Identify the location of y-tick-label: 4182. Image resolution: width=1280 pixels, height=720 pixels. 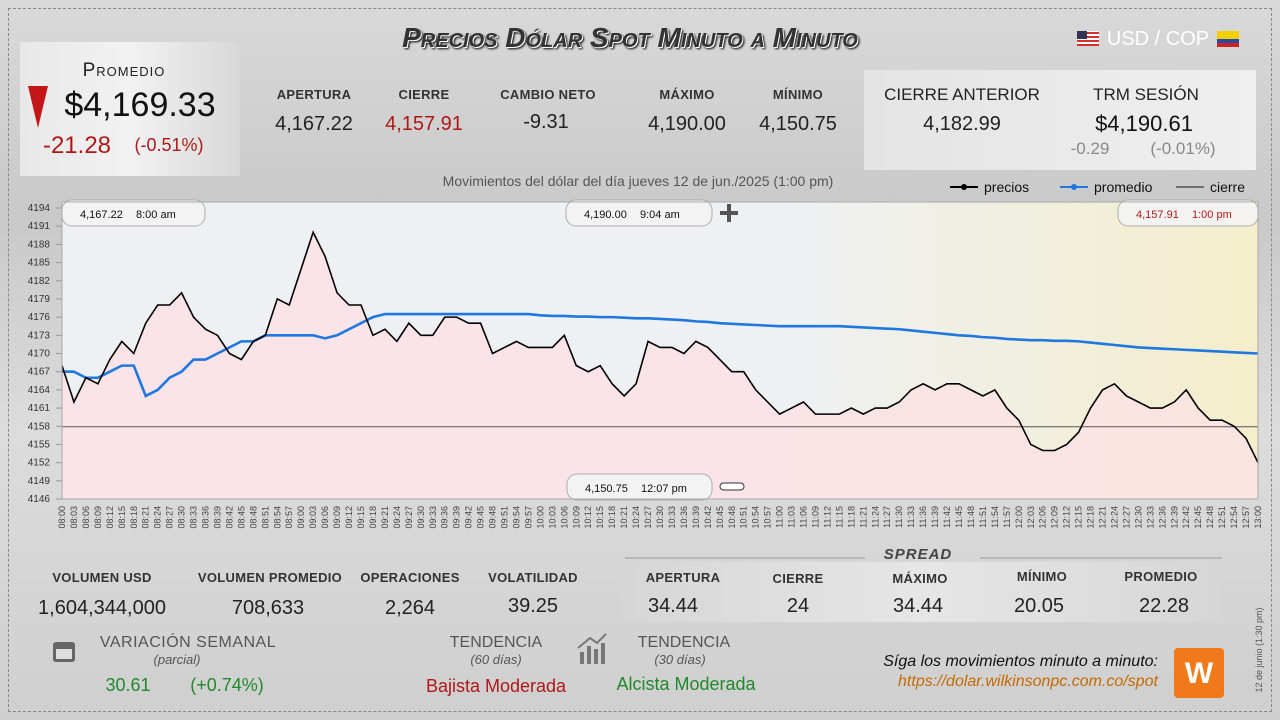
(39, 281).